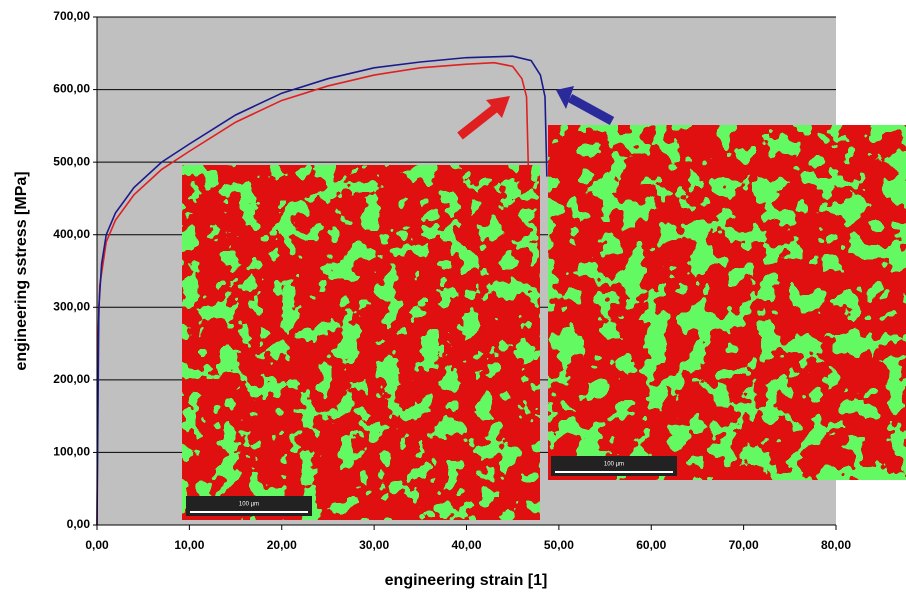  Describe the element at coordinates (466, 545) in the screenshot. I see `x-tick-label: 40,00` at that location.